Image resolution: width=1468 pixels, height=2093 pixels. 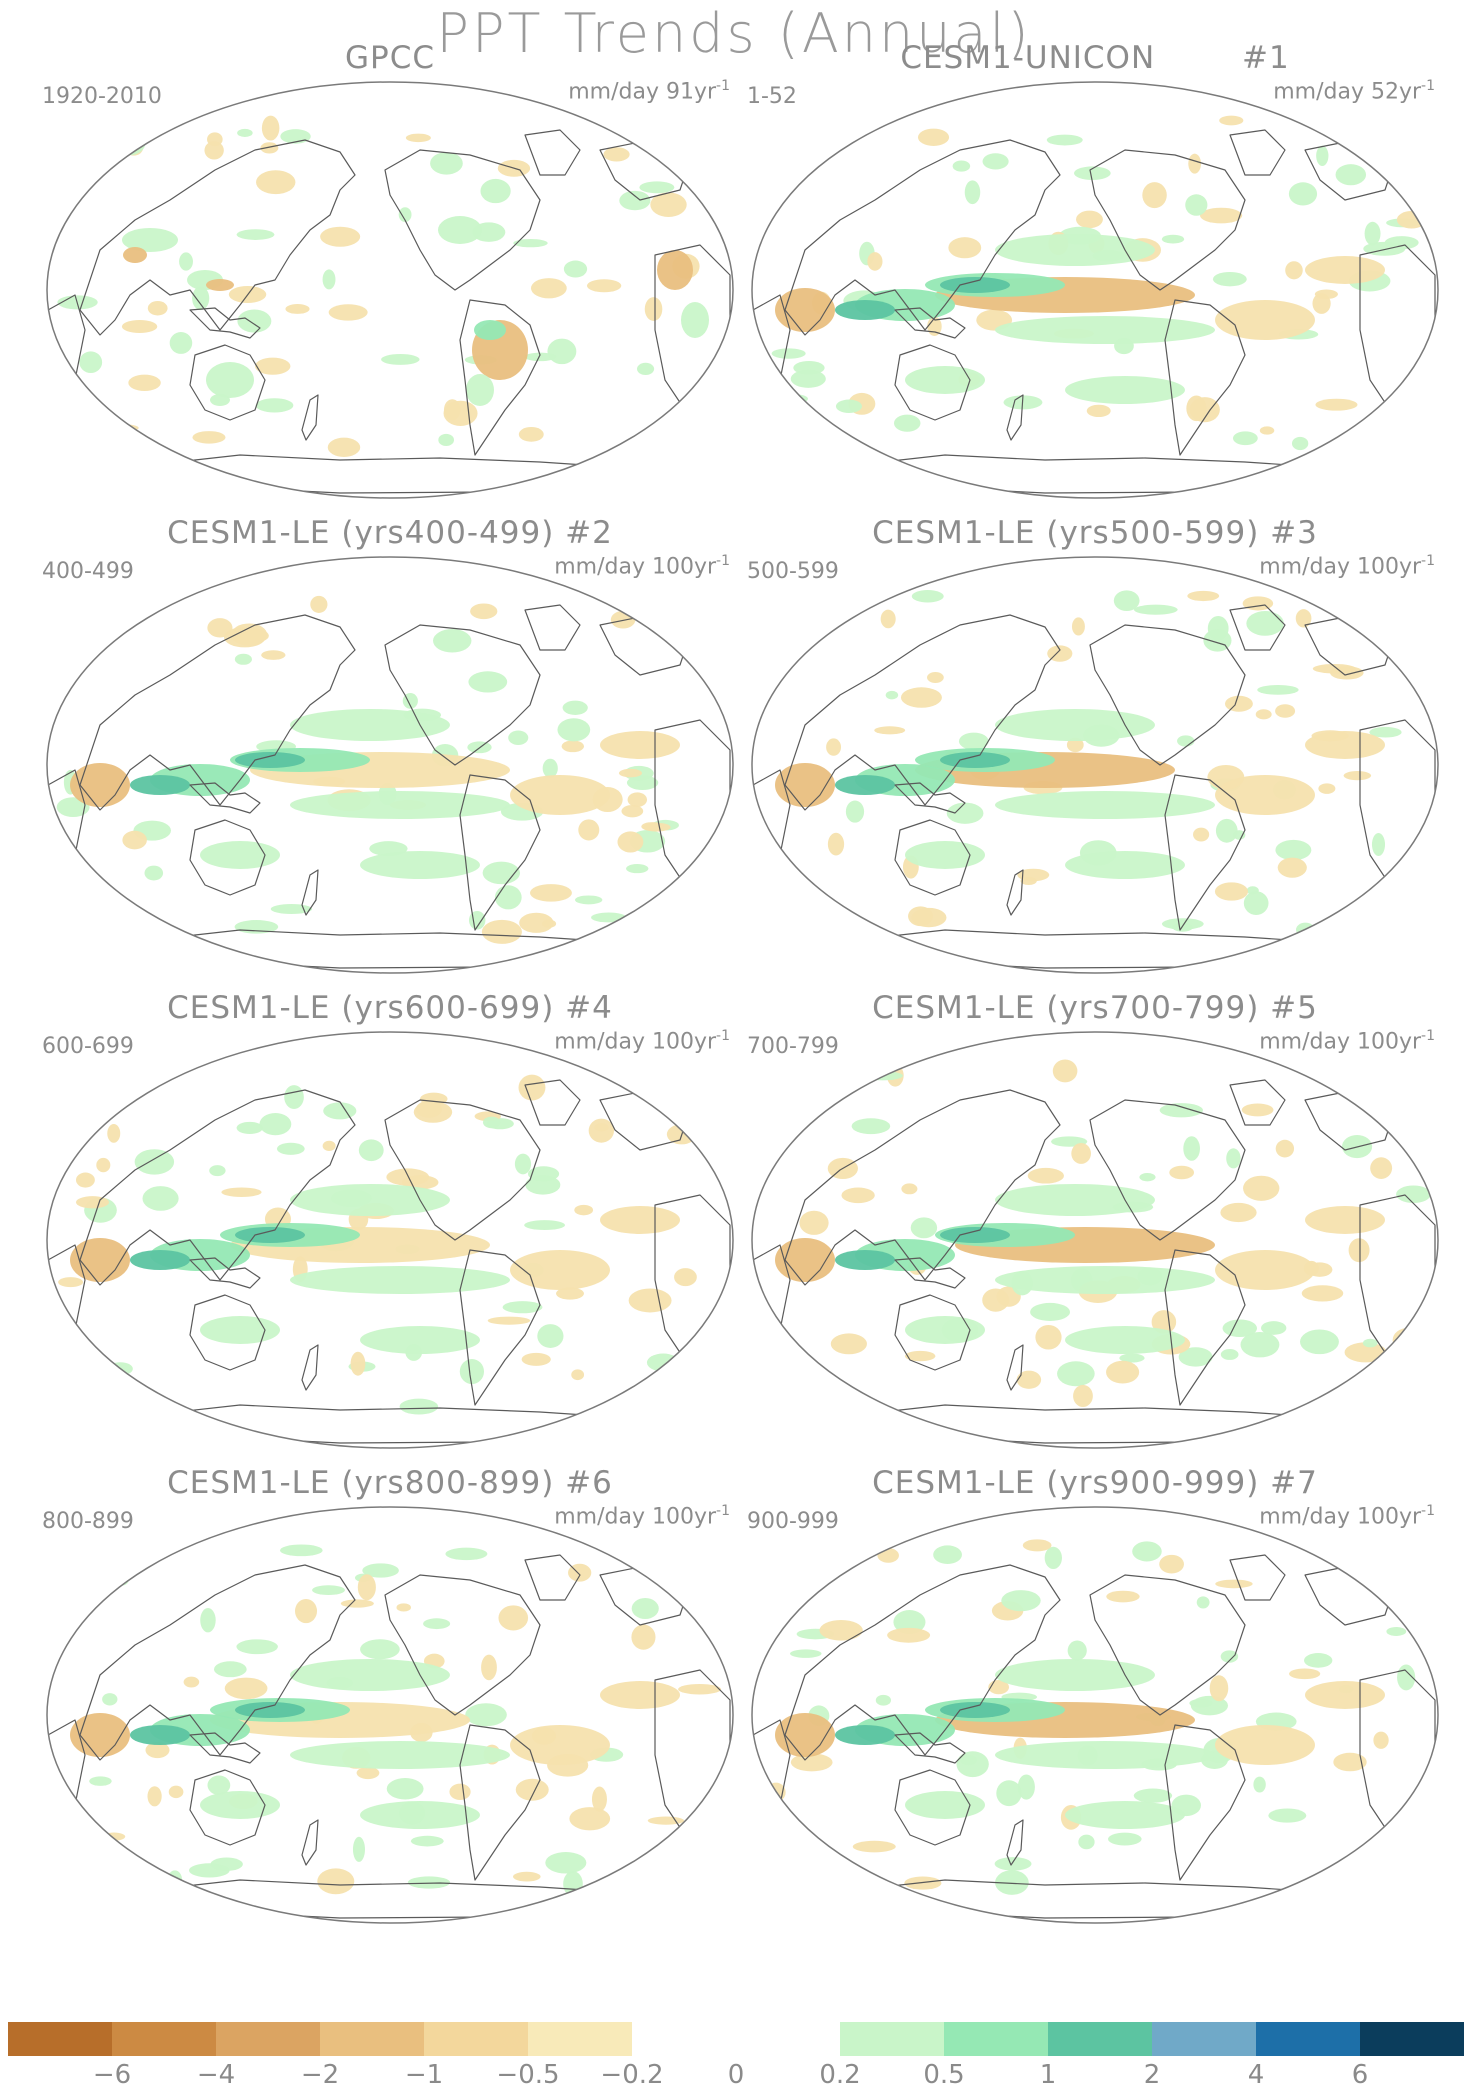 I want to click on colorbar-labels: −6 −4 −2 −1 −0.5 −0.2 0 0.2 0.5 1 2 4 6, so click(x=736, y=2075).